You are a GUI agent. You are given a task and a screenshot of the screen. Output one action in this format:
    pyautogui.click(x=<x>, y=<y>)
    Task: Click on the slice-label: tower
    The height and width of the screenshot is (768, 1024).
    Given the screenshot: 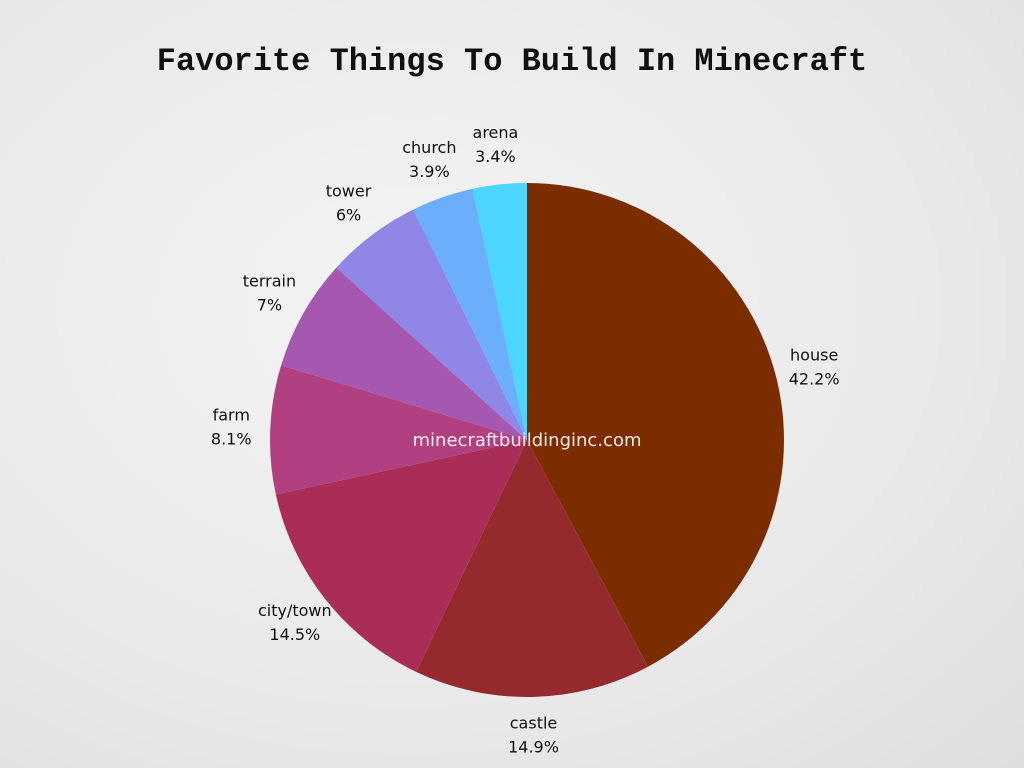 What is the action you would take?
    pyautogui.click(x=349, y=190)
    